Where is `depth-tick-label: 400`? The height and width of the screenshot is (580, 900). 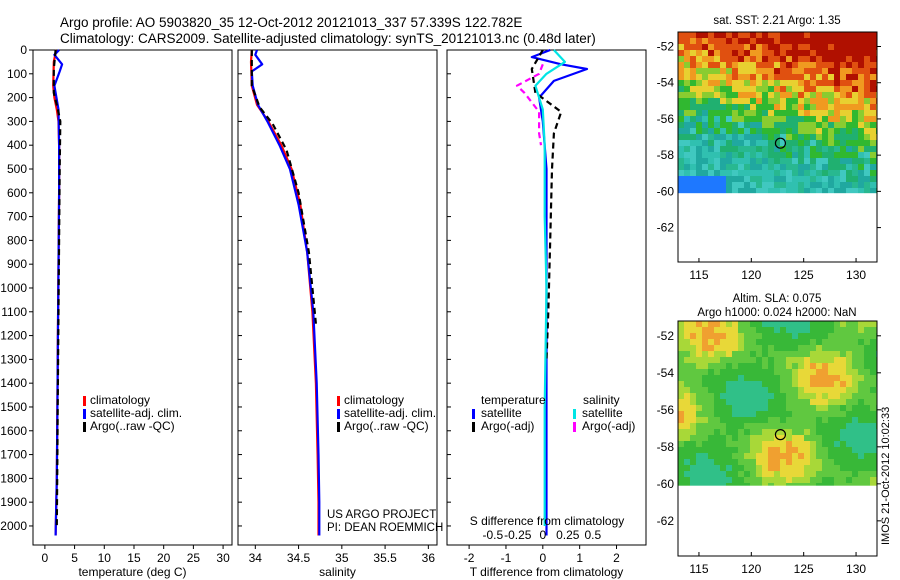 depth-tick-label: 400 is located at coordinates (17, 145).